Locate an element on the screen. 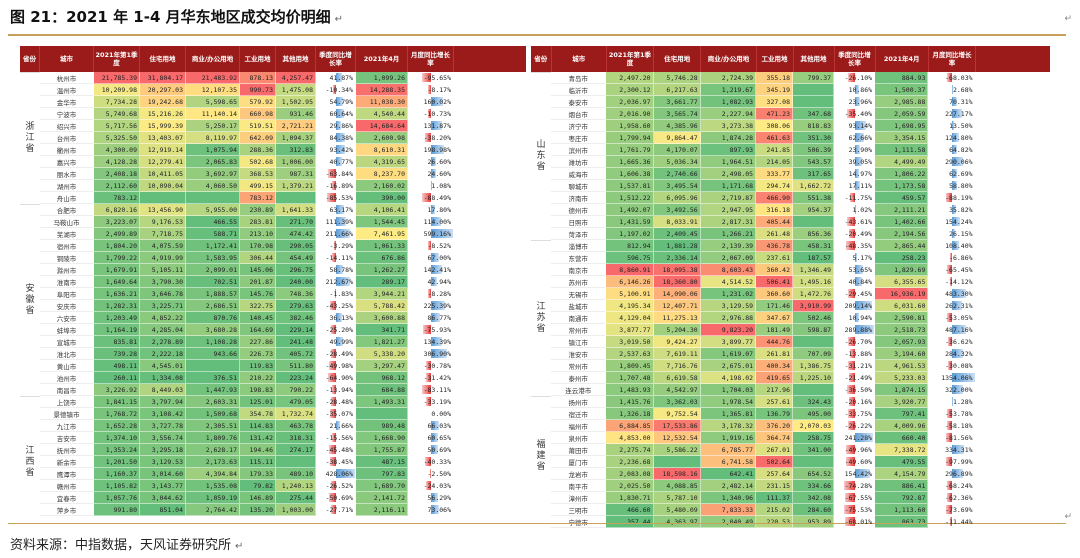 This screenshot has height=558, width=1080. growth-rate-value: 483.30% is located at coordinates (959, 293).